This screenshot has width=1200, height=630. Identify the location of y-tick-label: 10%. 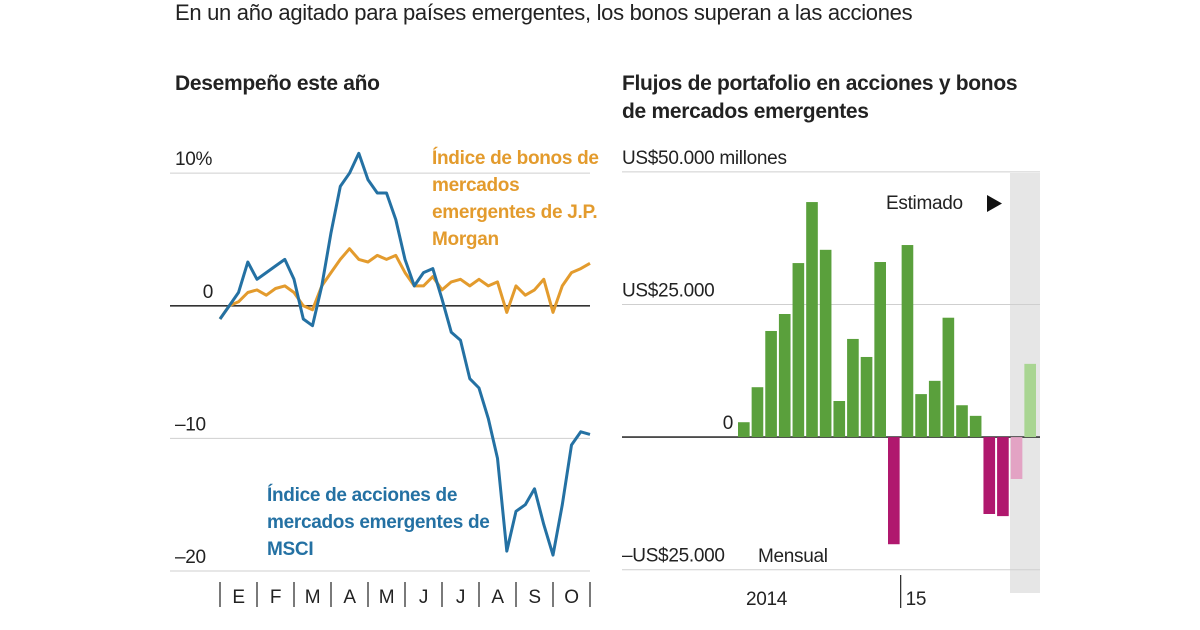
(194, 159).